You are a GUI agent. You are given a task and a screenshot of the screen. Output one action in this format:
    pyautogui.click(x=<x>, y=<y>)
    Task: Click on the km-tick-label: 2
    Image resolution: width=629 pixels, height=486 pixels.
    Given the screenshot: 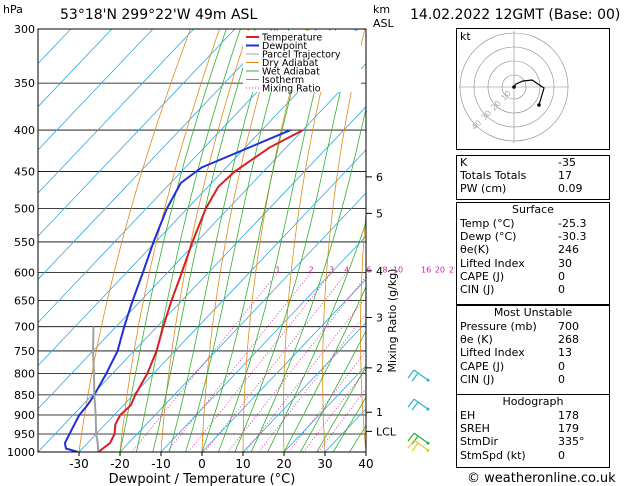 What is the action you would take?
    pyautogui.click(x=379, y=368)
    